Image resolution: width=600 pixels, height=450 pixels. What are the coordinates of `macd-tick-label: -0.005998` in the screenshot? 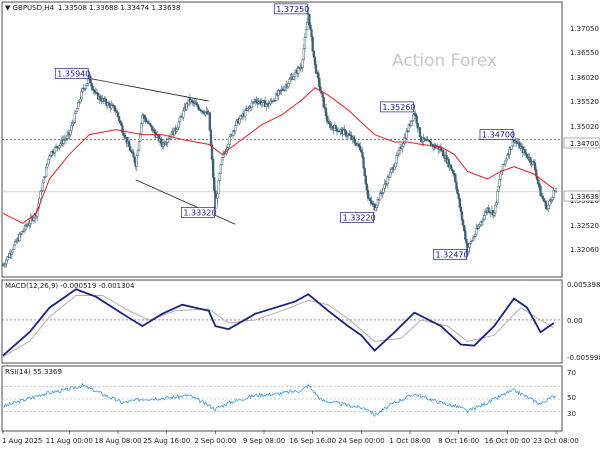 It's located at (583, 358).